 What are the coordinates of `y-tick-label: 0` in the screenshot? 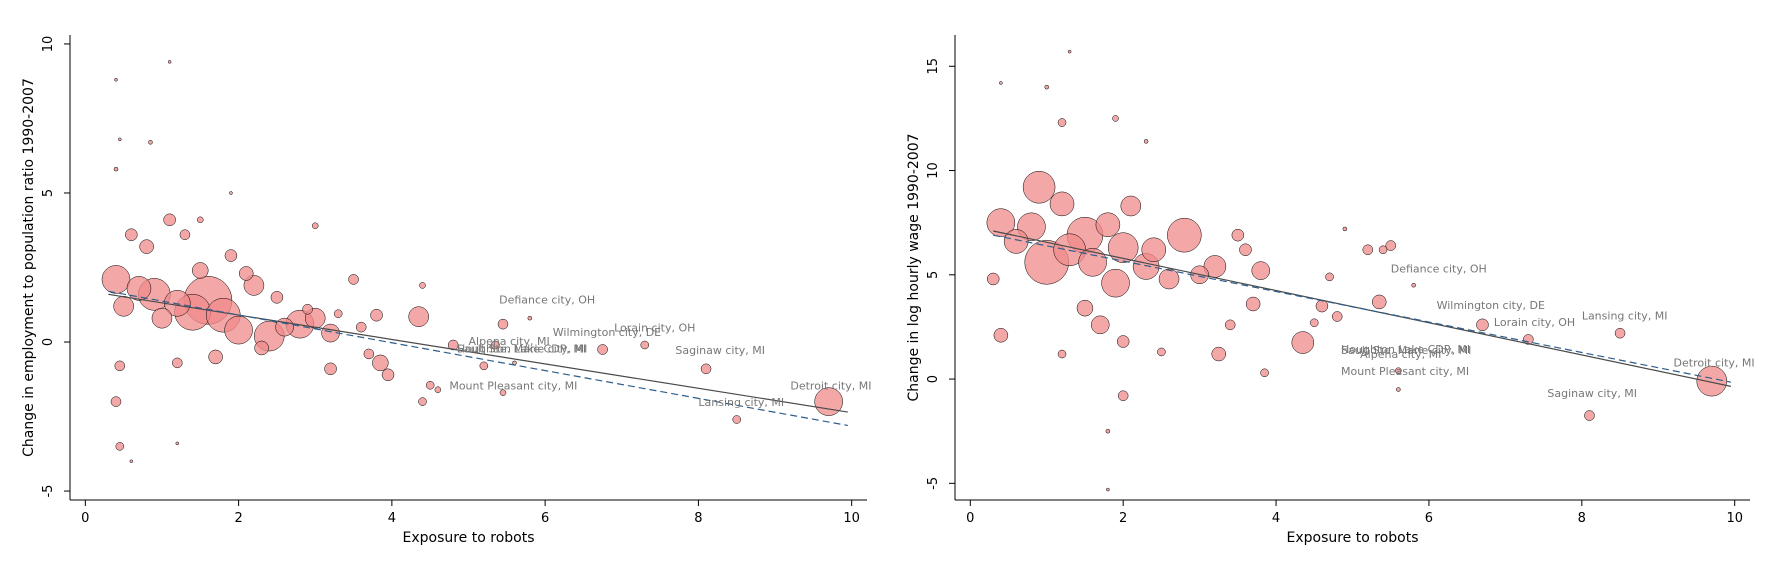 It's located at (933, 379).